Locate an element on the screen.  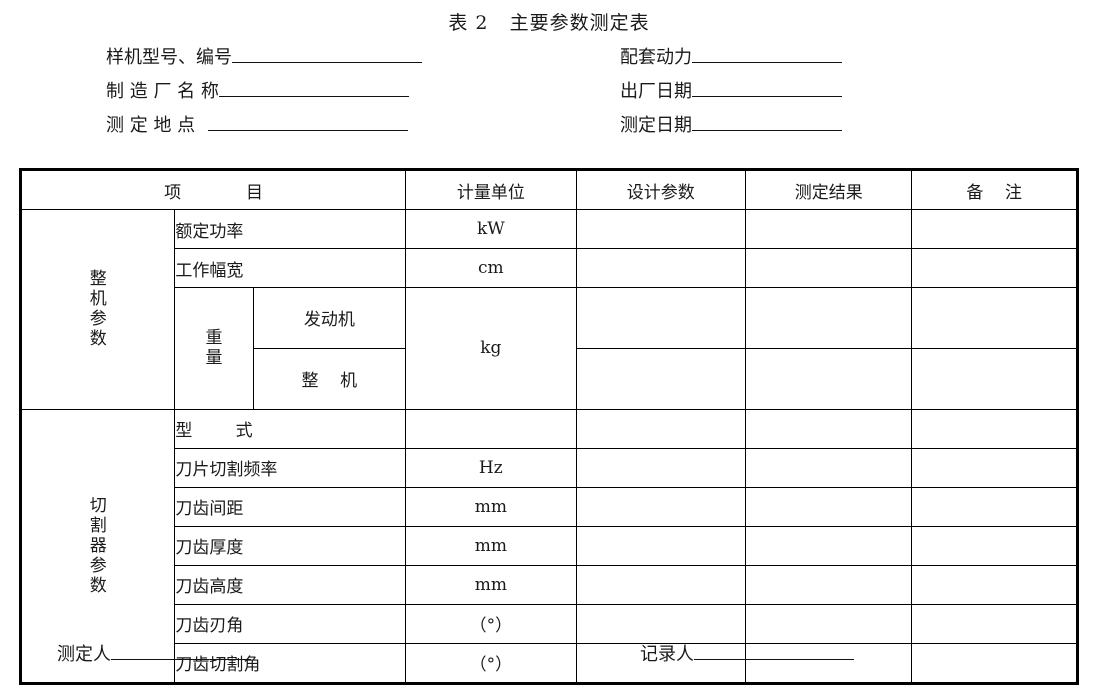
remark-tooth-thickness is located at coordinates (994, 545).